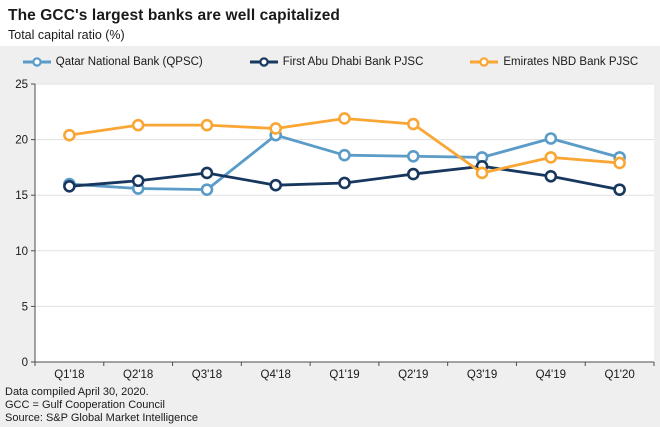  What do you see at coordinates (138, 375) in the screenshot?
I see `x-tick-label: Q2'18` at bounding box center [138, 375].